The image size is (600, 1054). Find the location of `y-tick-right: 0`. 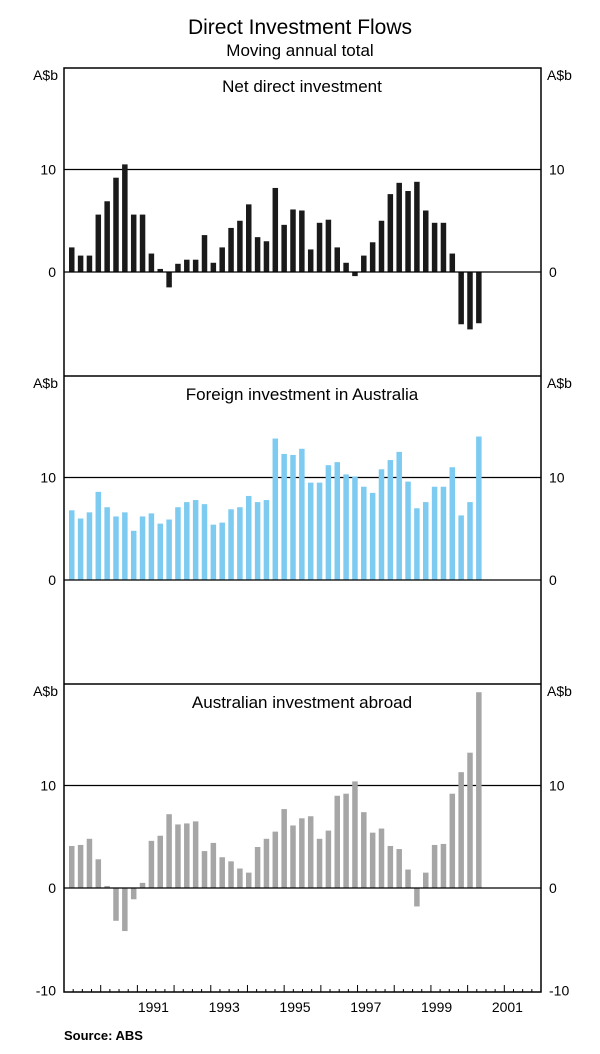

y-tick-right: 0 is located at coordinates (553, 580).